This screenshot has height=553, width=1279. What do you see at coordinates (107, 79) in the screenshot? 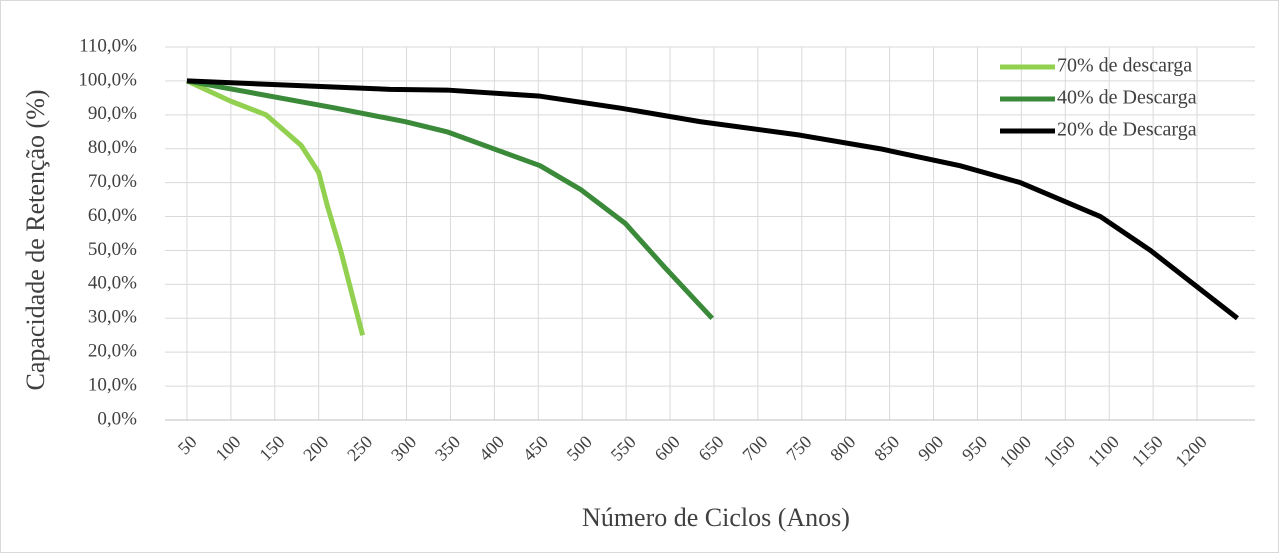
I see `y-tick-label: 100,0%` at bounding box center [107, 79].